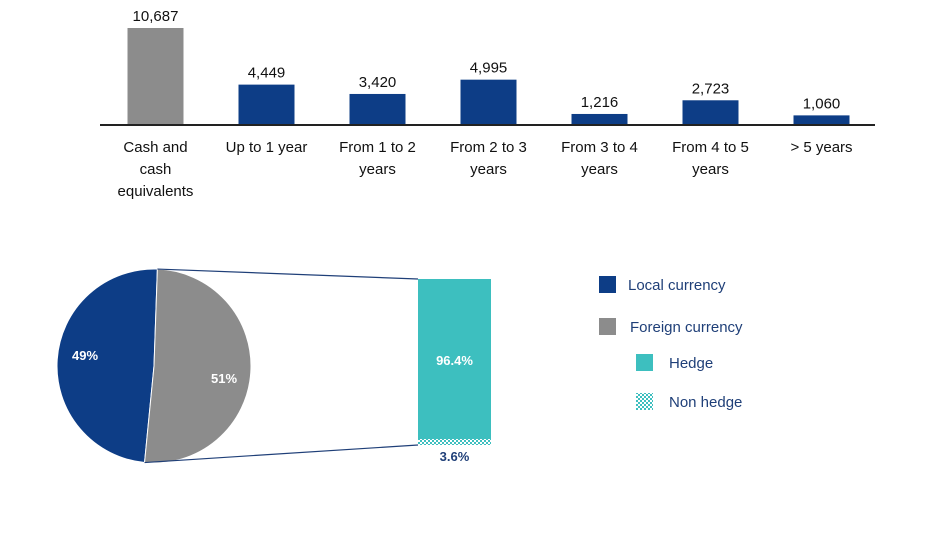 The height and width of the screenshot is (543, 927). I want to click on category-label-5-1: years, so click(710, 169).